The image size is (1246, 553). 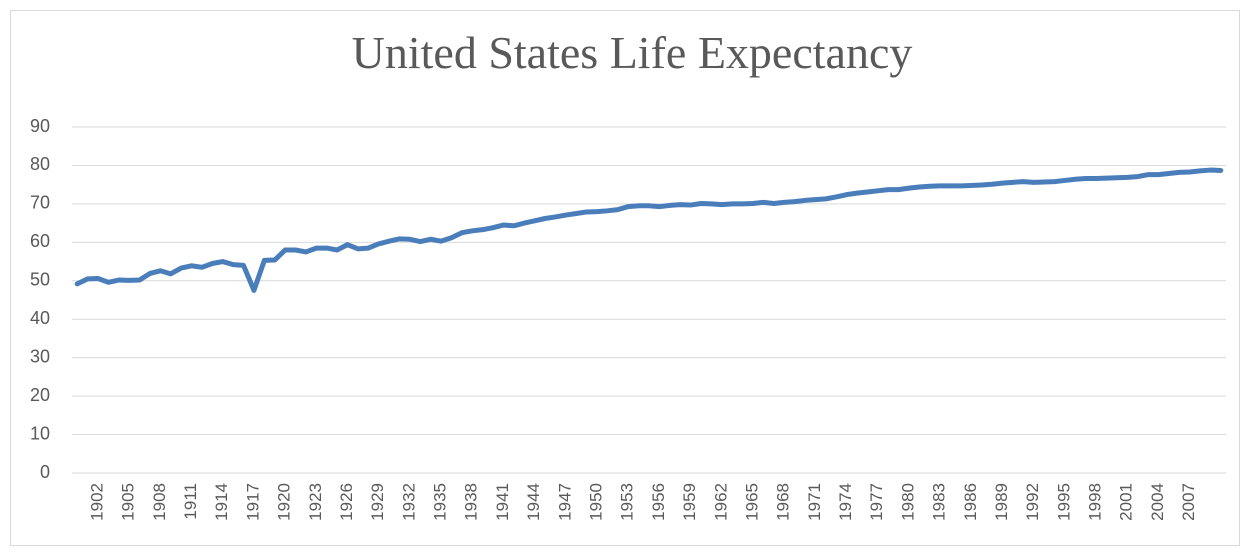 What do you see at coordinates (40, 433) in the screenshot?
I see `y-tick-label: 10` at bounding box center [40, 433].